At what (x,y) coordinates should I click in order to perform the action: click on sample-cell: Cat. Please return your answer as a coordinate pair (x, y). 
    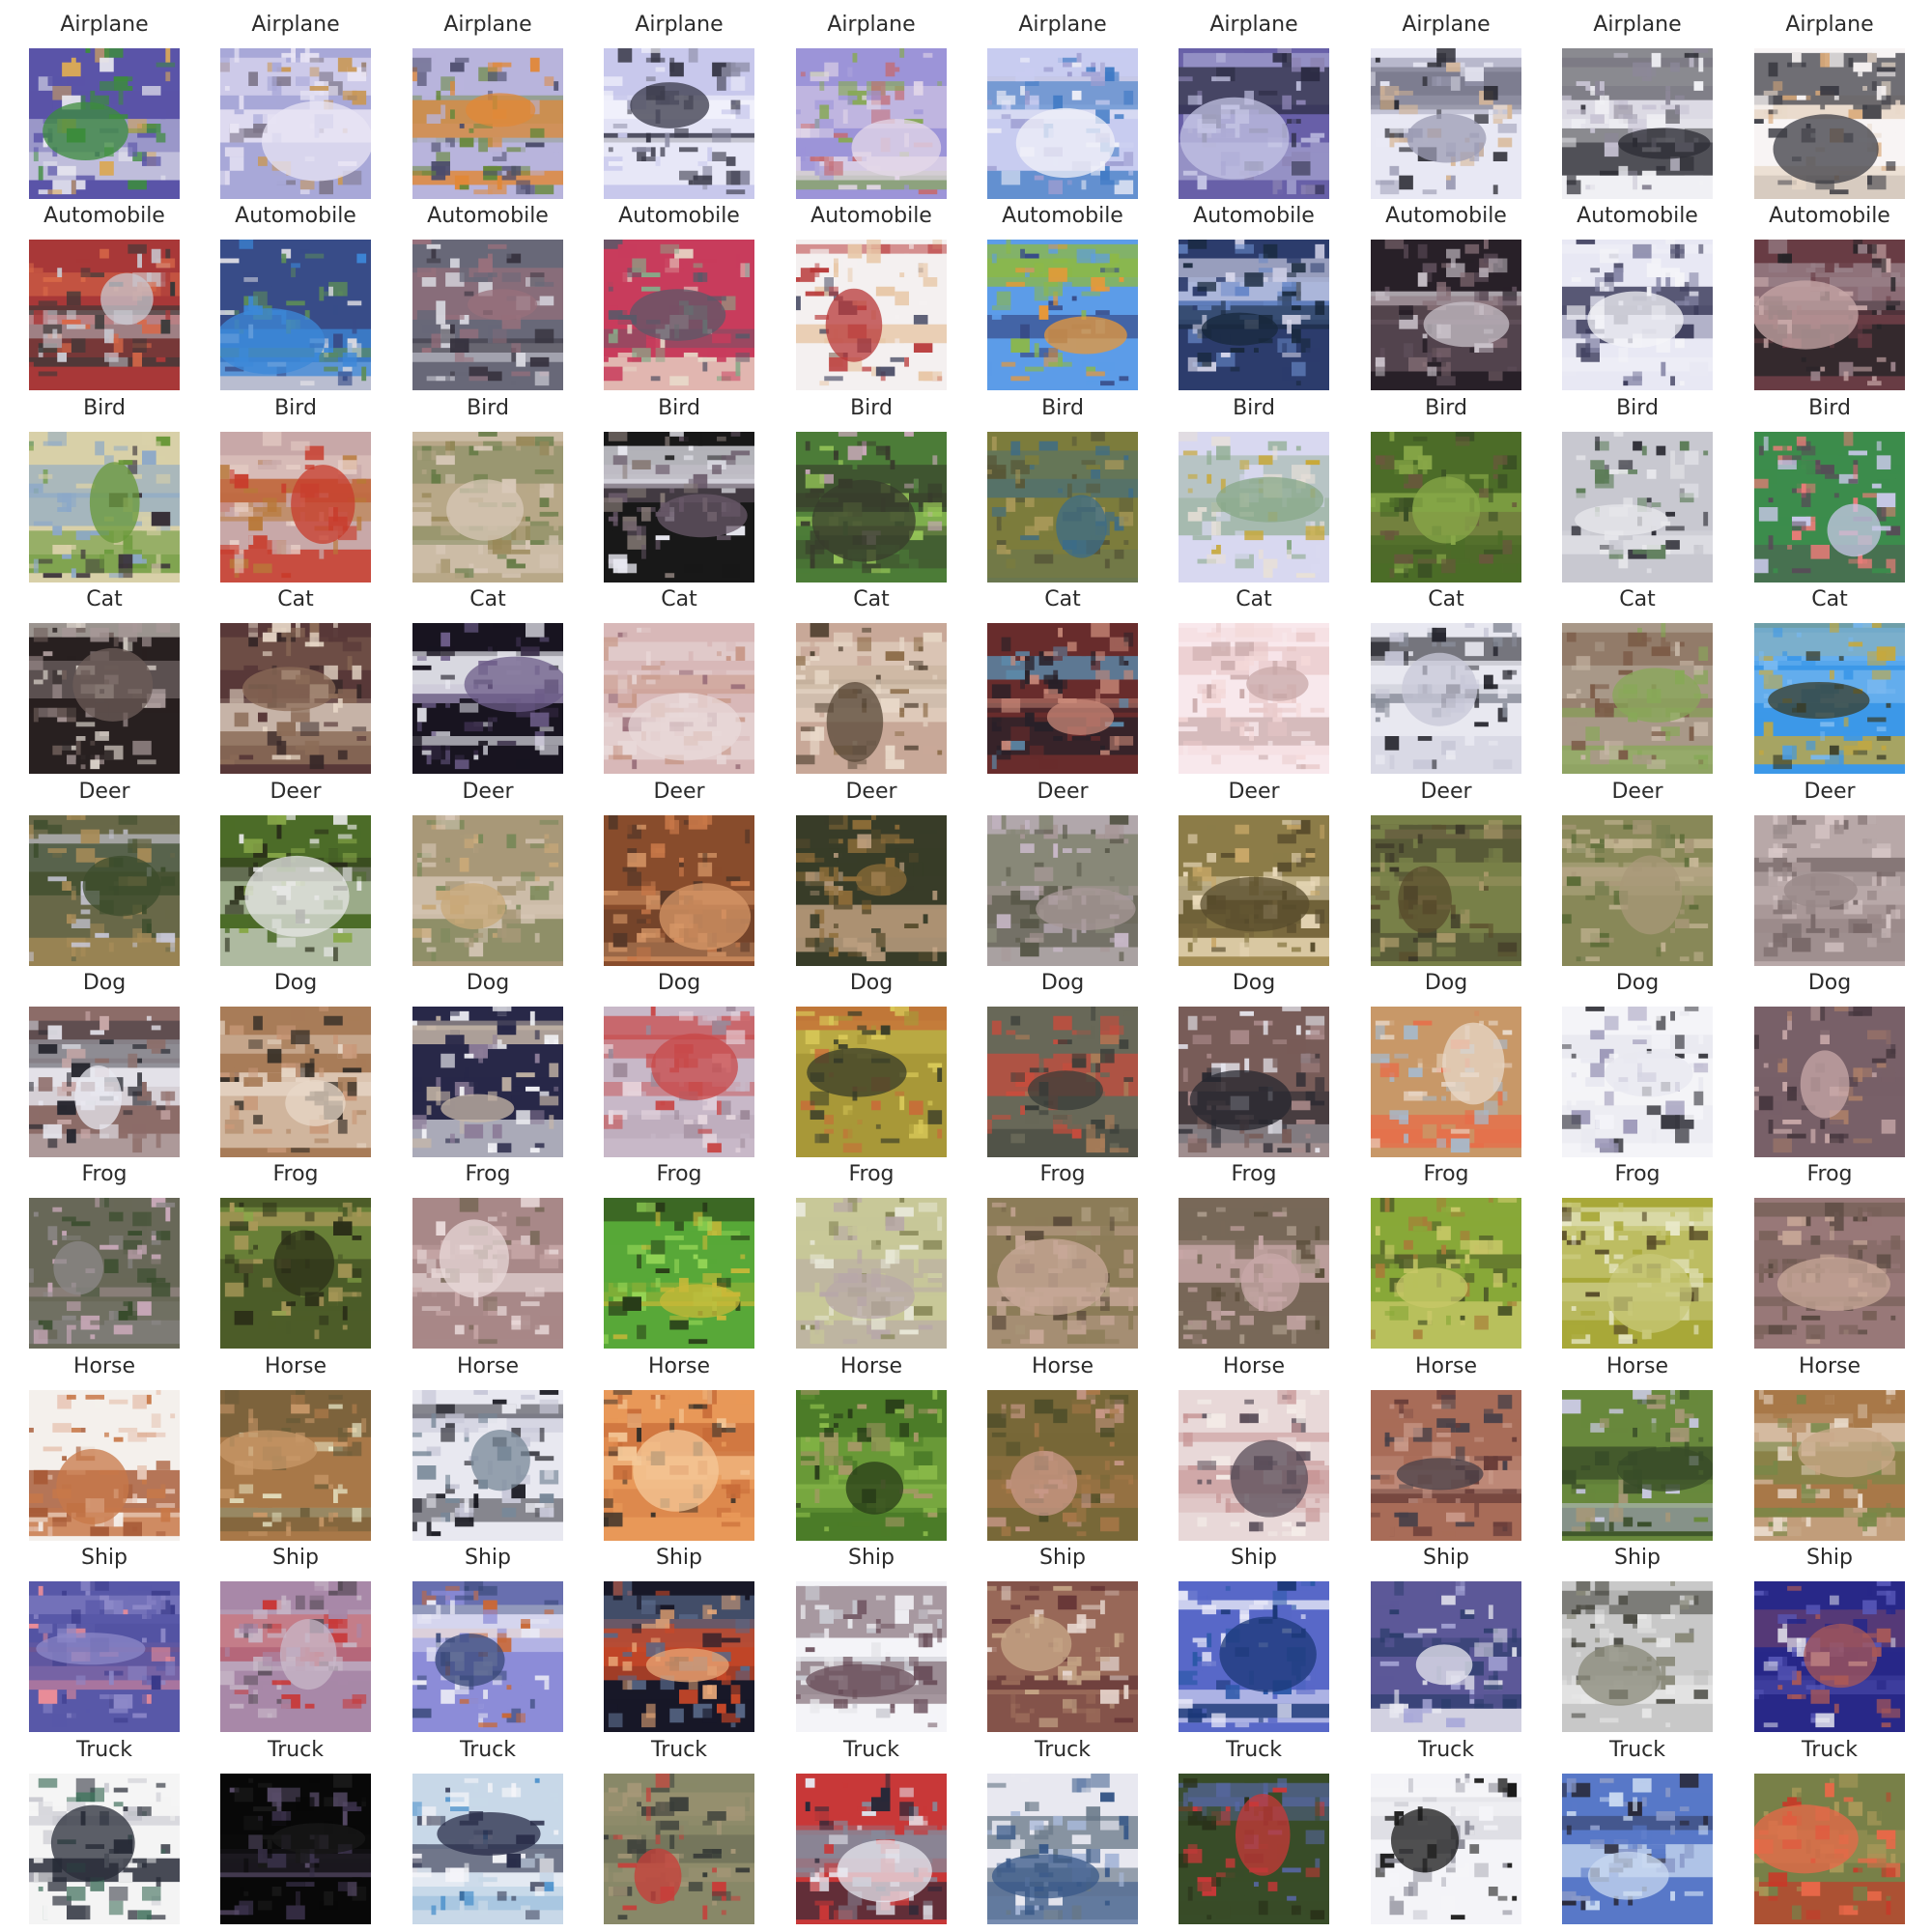
    Looking at the image, I should click on (295, 680).